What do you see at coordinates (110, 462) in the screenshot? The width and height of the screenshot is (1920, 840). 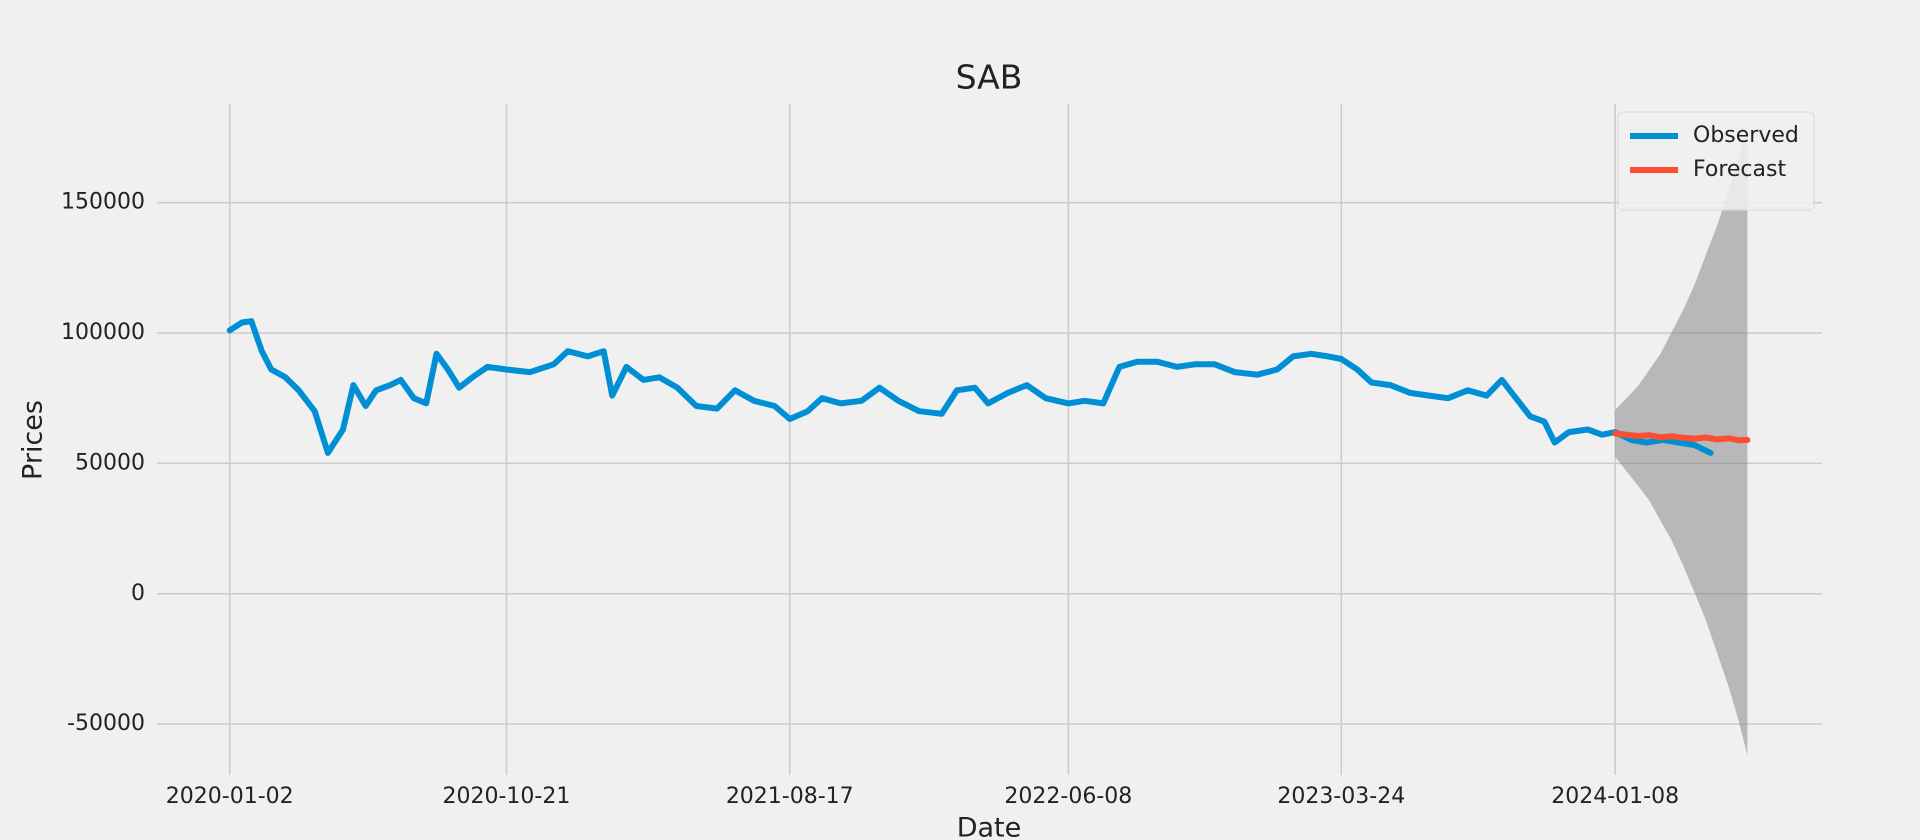 I see `y-tick-label: 50000` at bounding box center [110, 462].